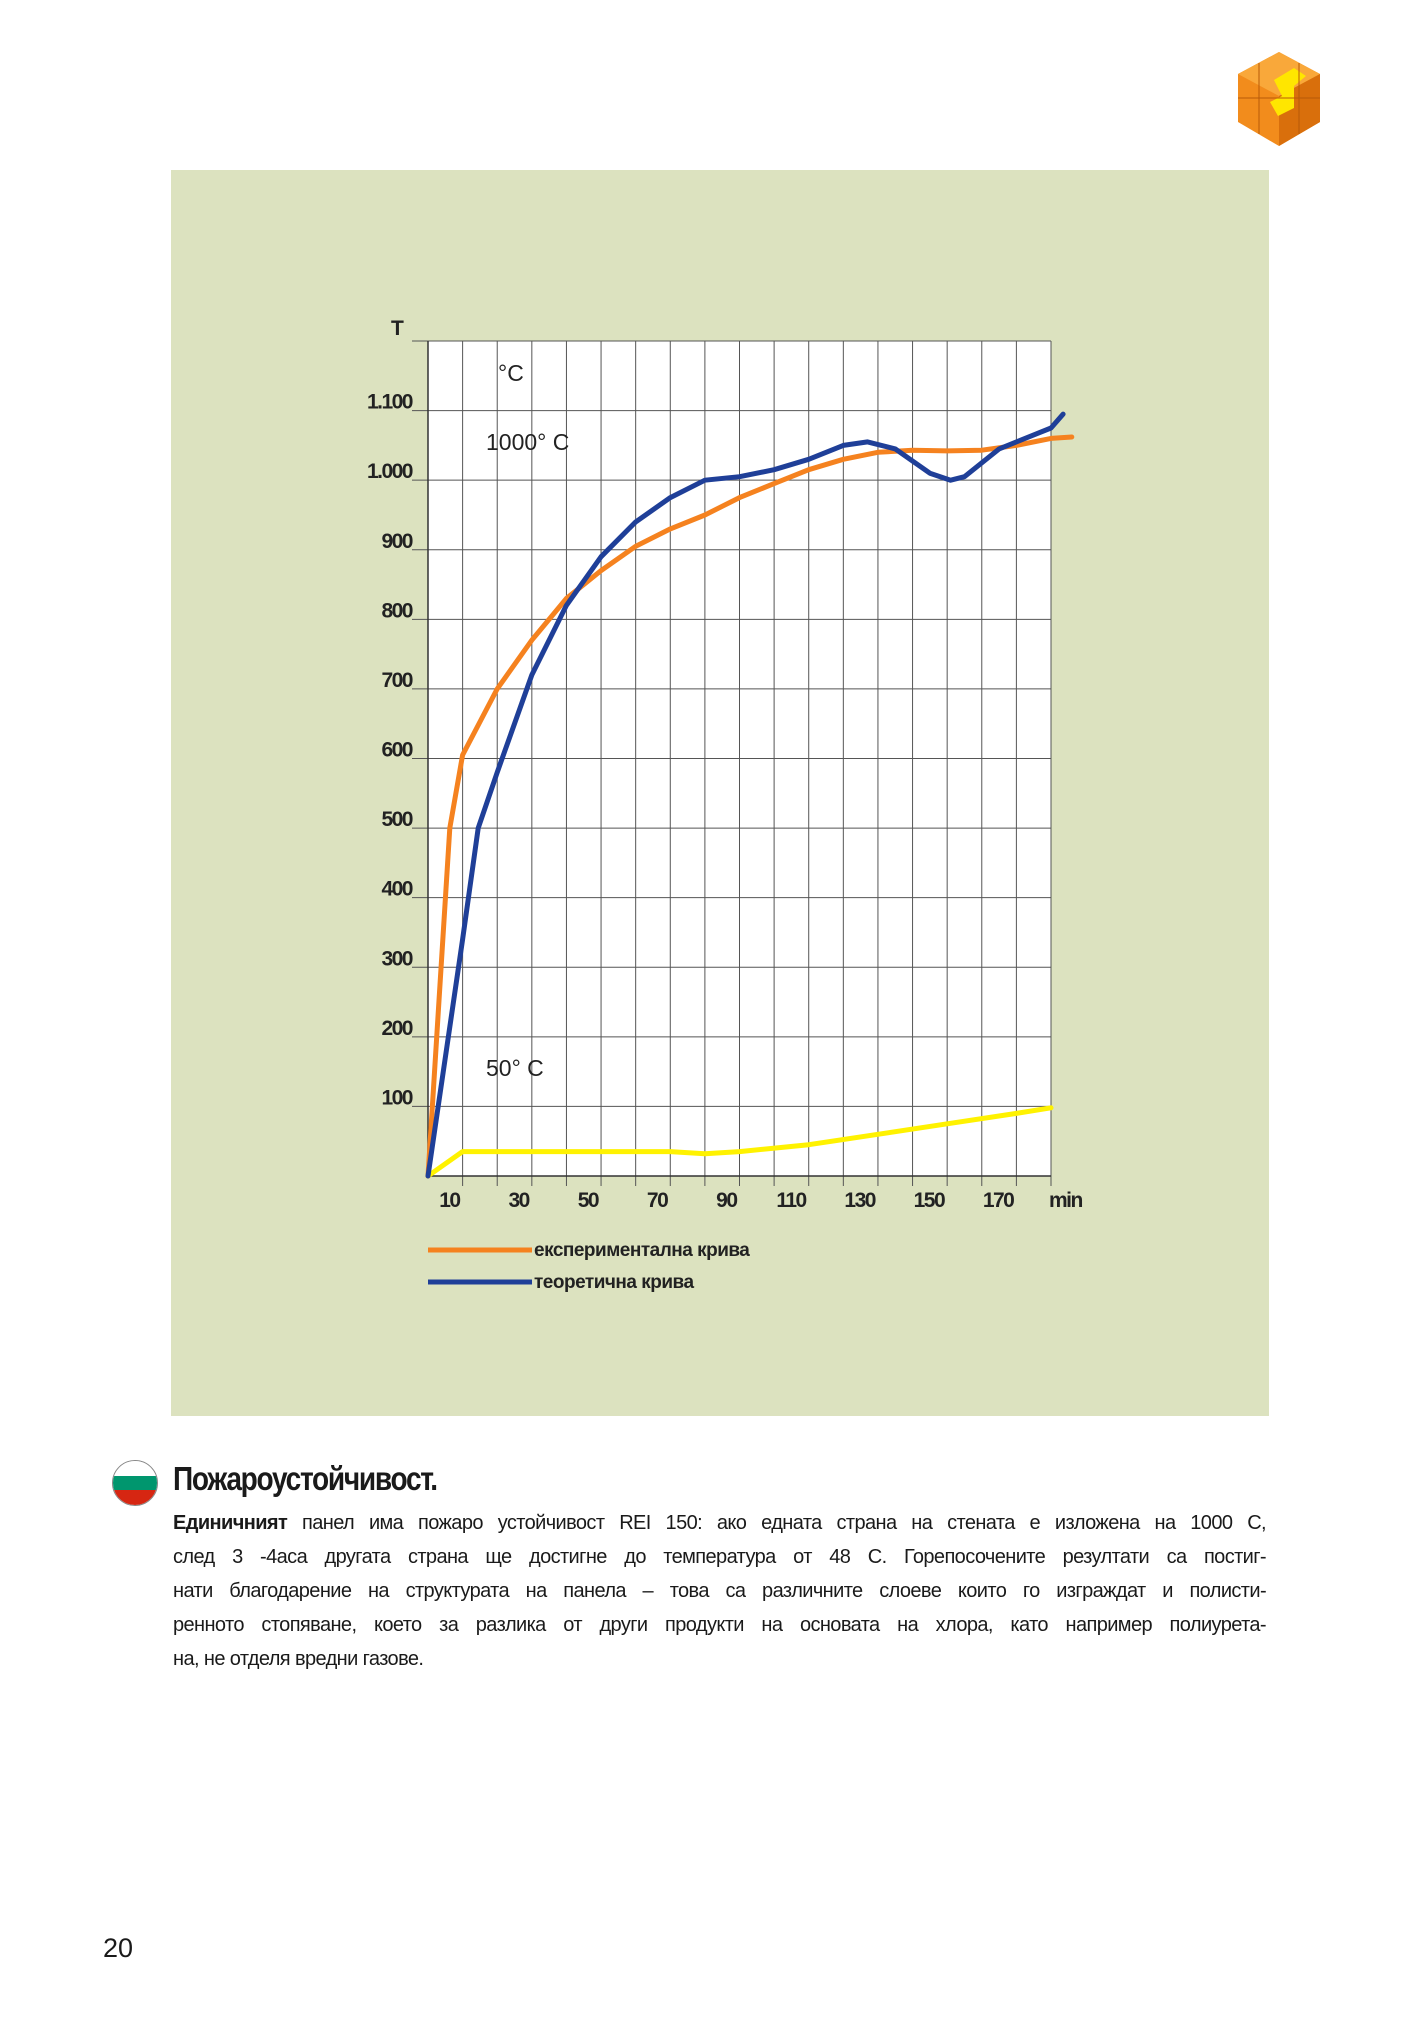 This screenshot has width=1428, height=2018. Describe the element at coordinates (515, 1068) in the screenshot. I see `annotation-50: 50° C` at that location.